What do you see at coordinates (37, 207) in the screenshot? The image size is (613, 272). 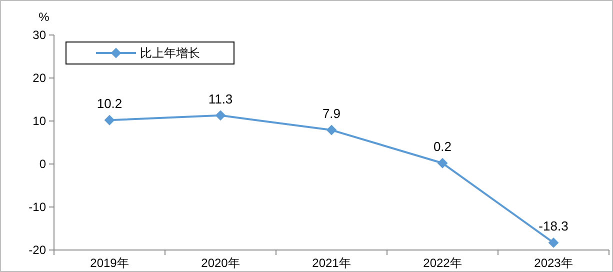 I see `y-tick-label: -10` at bounding box center [37, 207].